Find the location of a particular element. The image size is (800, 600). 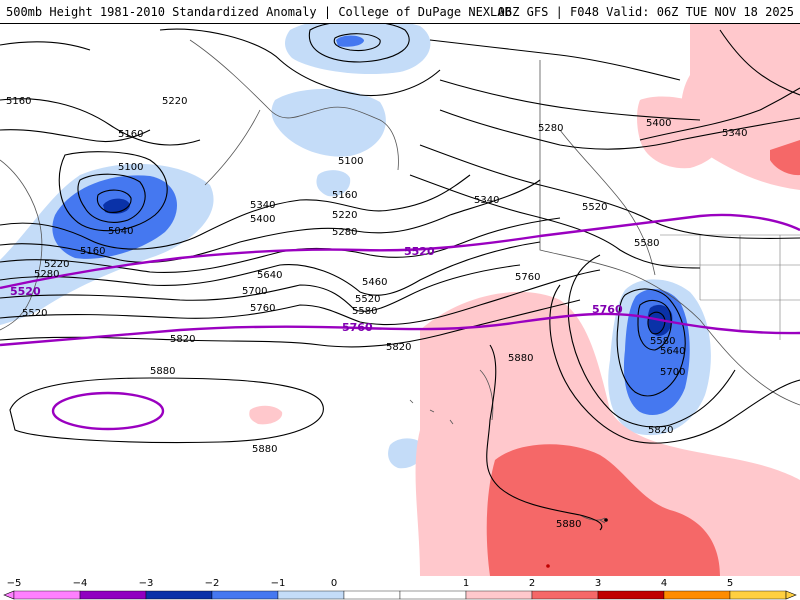

anomaly-neg2-aleutian is located at coordinates (114, 217).